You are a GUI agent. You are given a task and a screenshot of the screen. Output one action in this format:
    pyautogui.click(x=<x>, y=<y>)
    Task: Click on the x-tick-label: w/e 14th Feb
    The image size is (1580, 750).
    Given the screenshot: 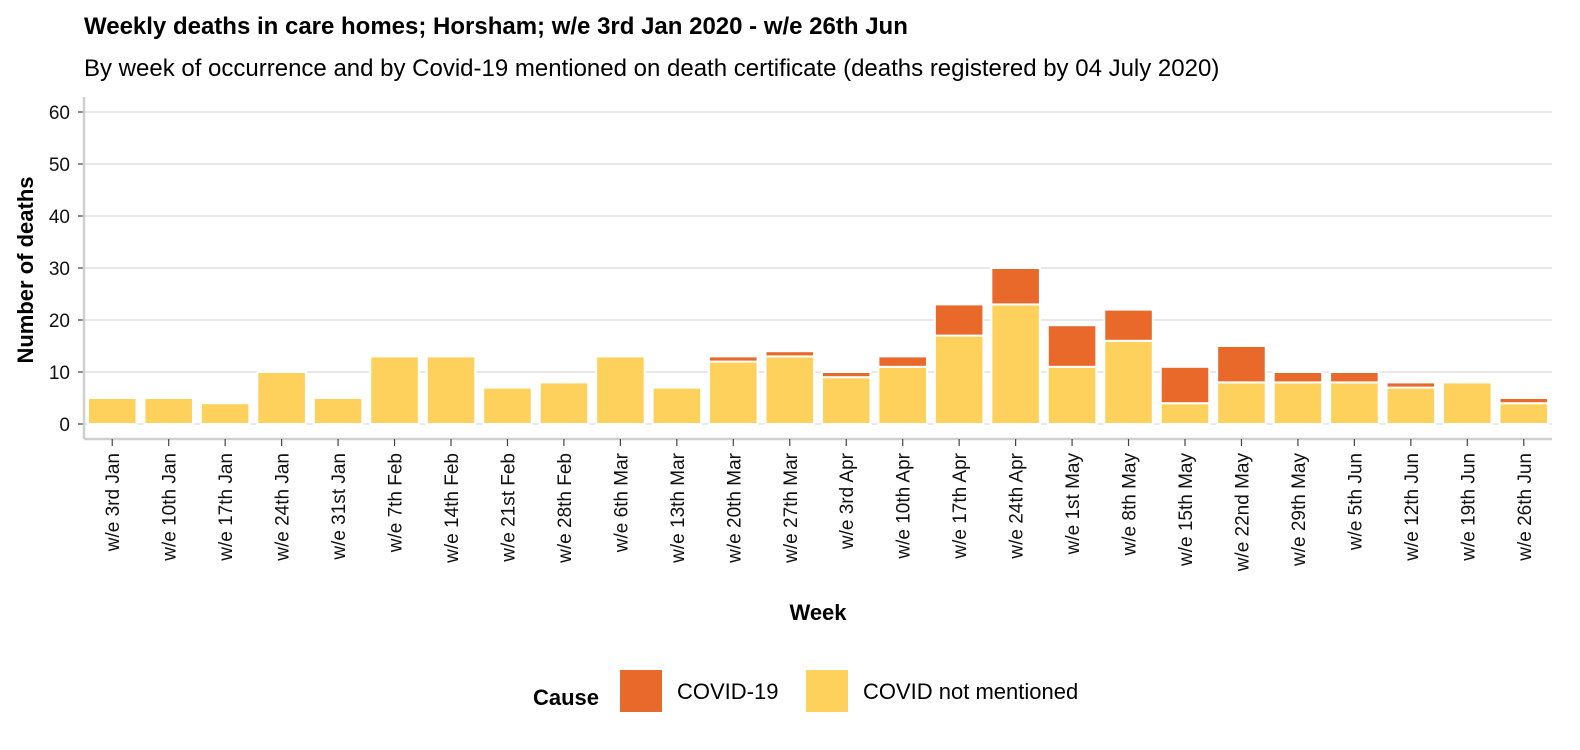 What is the action you would take?
    pyautogui.click(x=452, y=508)
    